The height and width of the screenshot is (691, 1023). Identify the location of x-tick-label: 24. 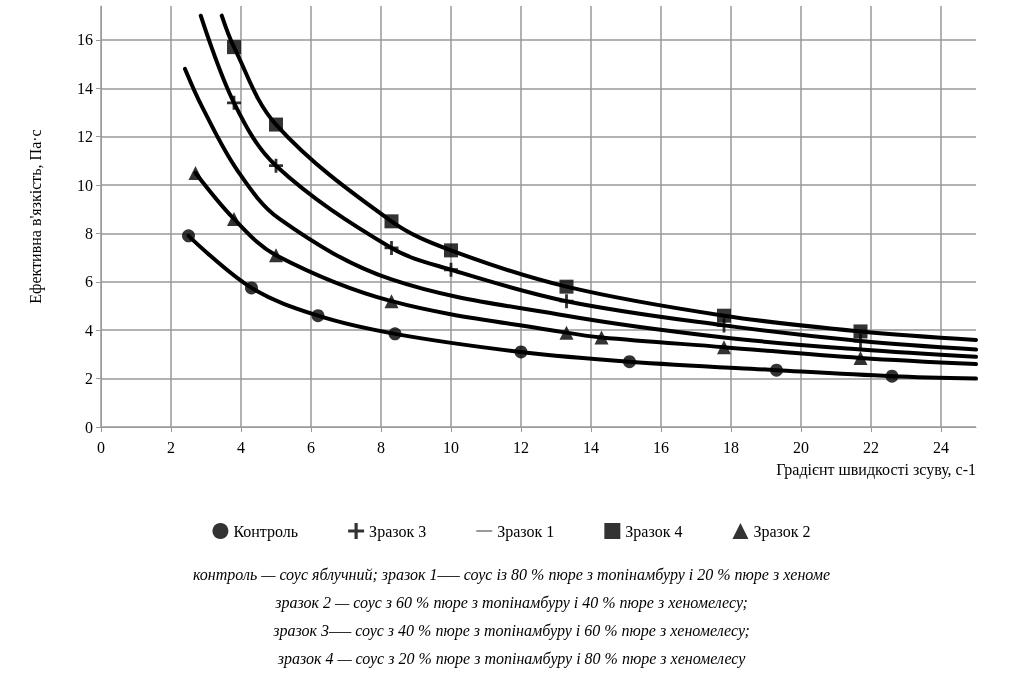
(941, 447).